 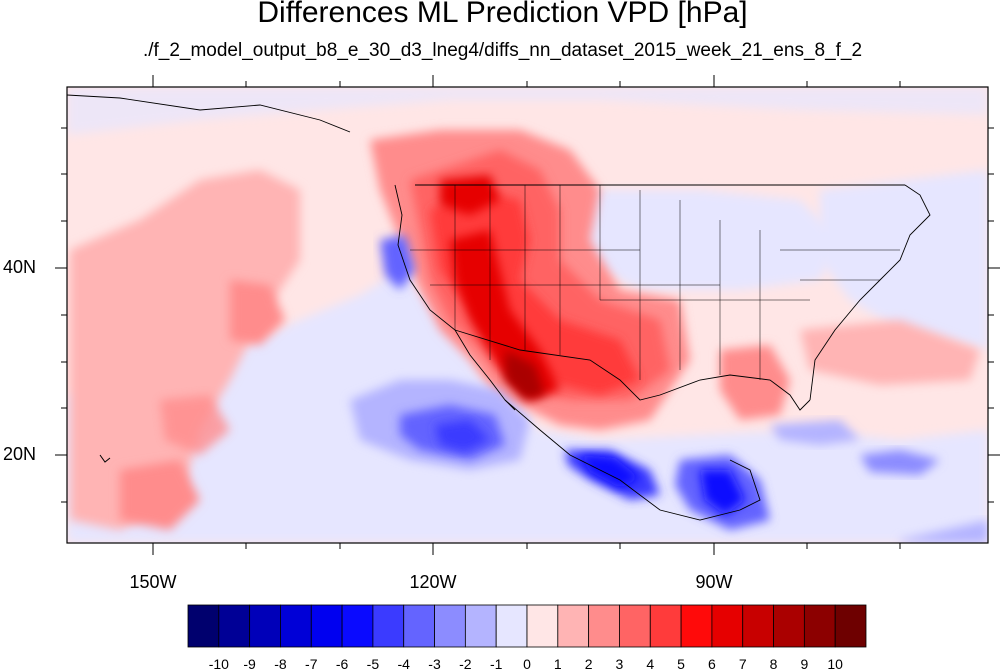 I want to click on colorbar-tick-label: -10, so click(x=218, y=664).